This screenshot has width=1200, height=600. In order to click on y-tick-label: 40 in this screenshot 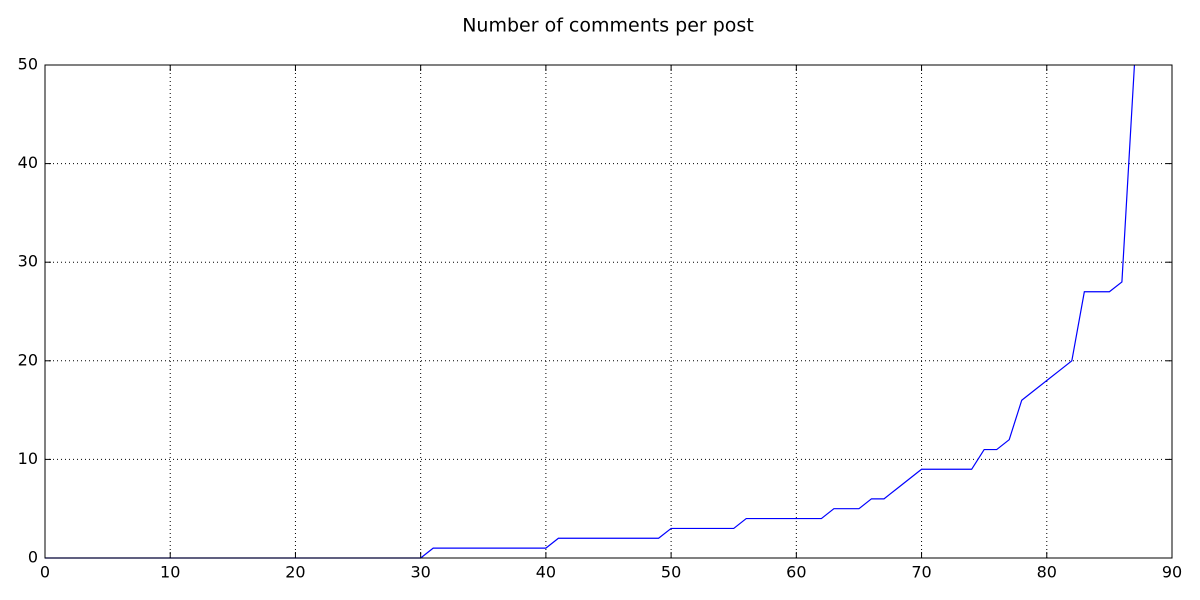, I will do `click(28, 162)`.